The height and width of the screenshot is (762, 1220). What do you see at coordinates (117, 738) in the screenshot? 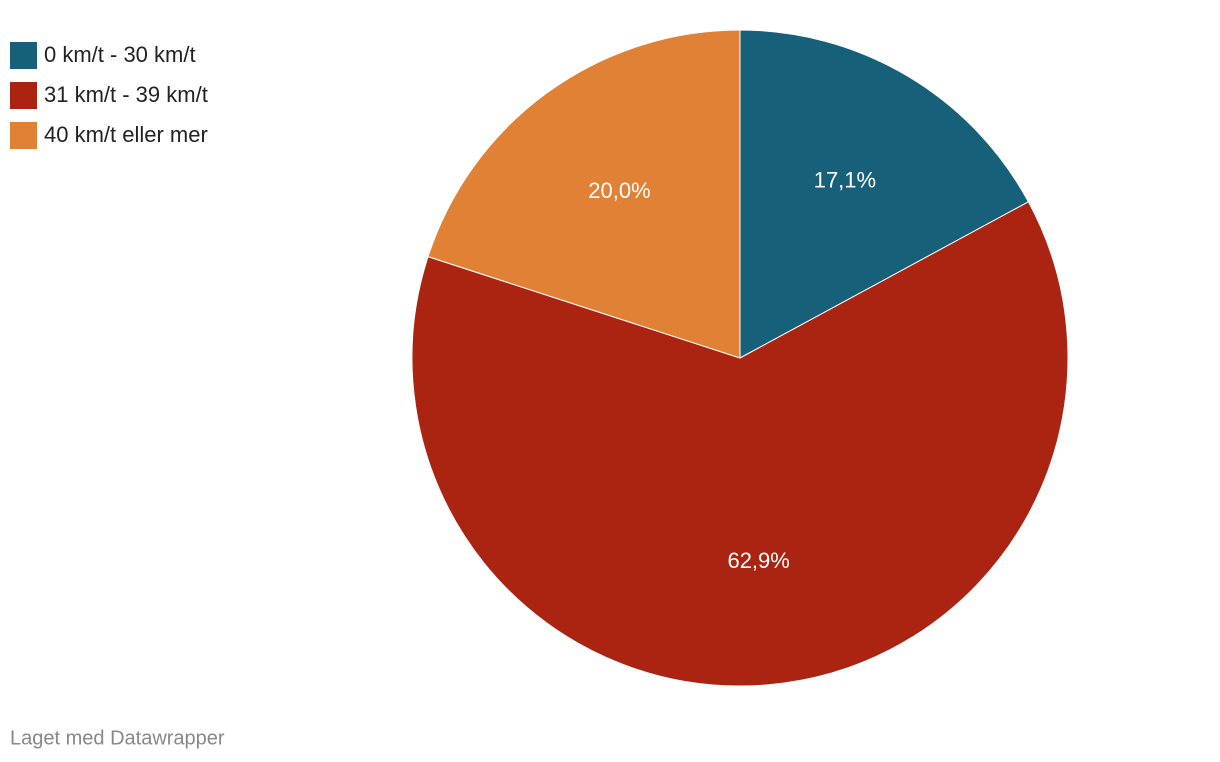
I see `credit: Laget med Datawrapper` at bounding box center [117, 738].